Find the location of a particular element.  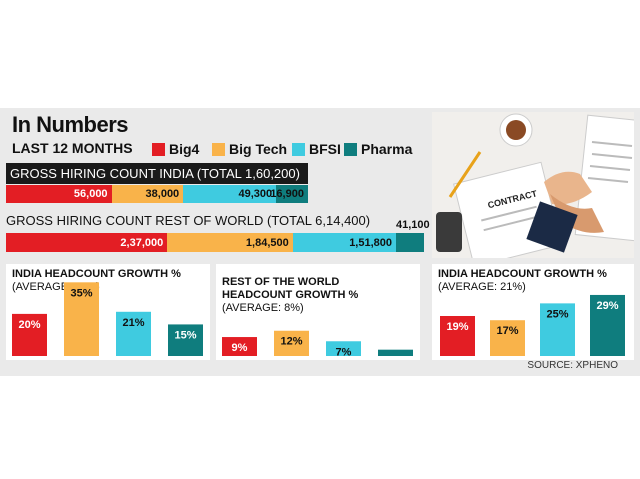

bar-value-label: 29% is located at coordinates (607, 306).